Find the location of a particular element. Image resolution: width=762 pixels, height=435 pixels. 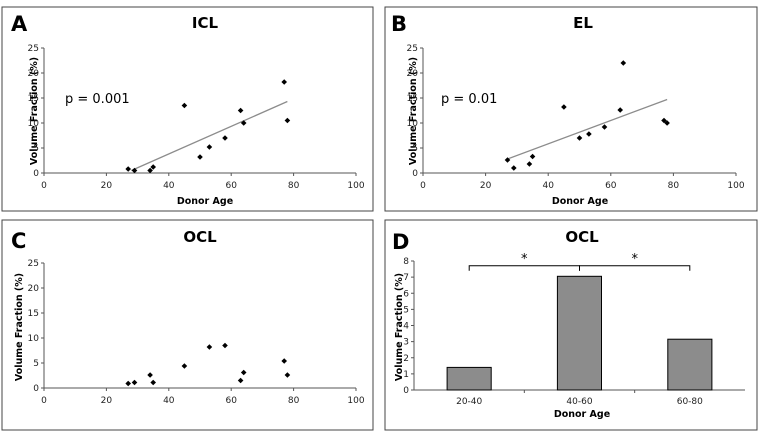

panel-a-x-tick-label: 20 is located at coordinates (107, 186).